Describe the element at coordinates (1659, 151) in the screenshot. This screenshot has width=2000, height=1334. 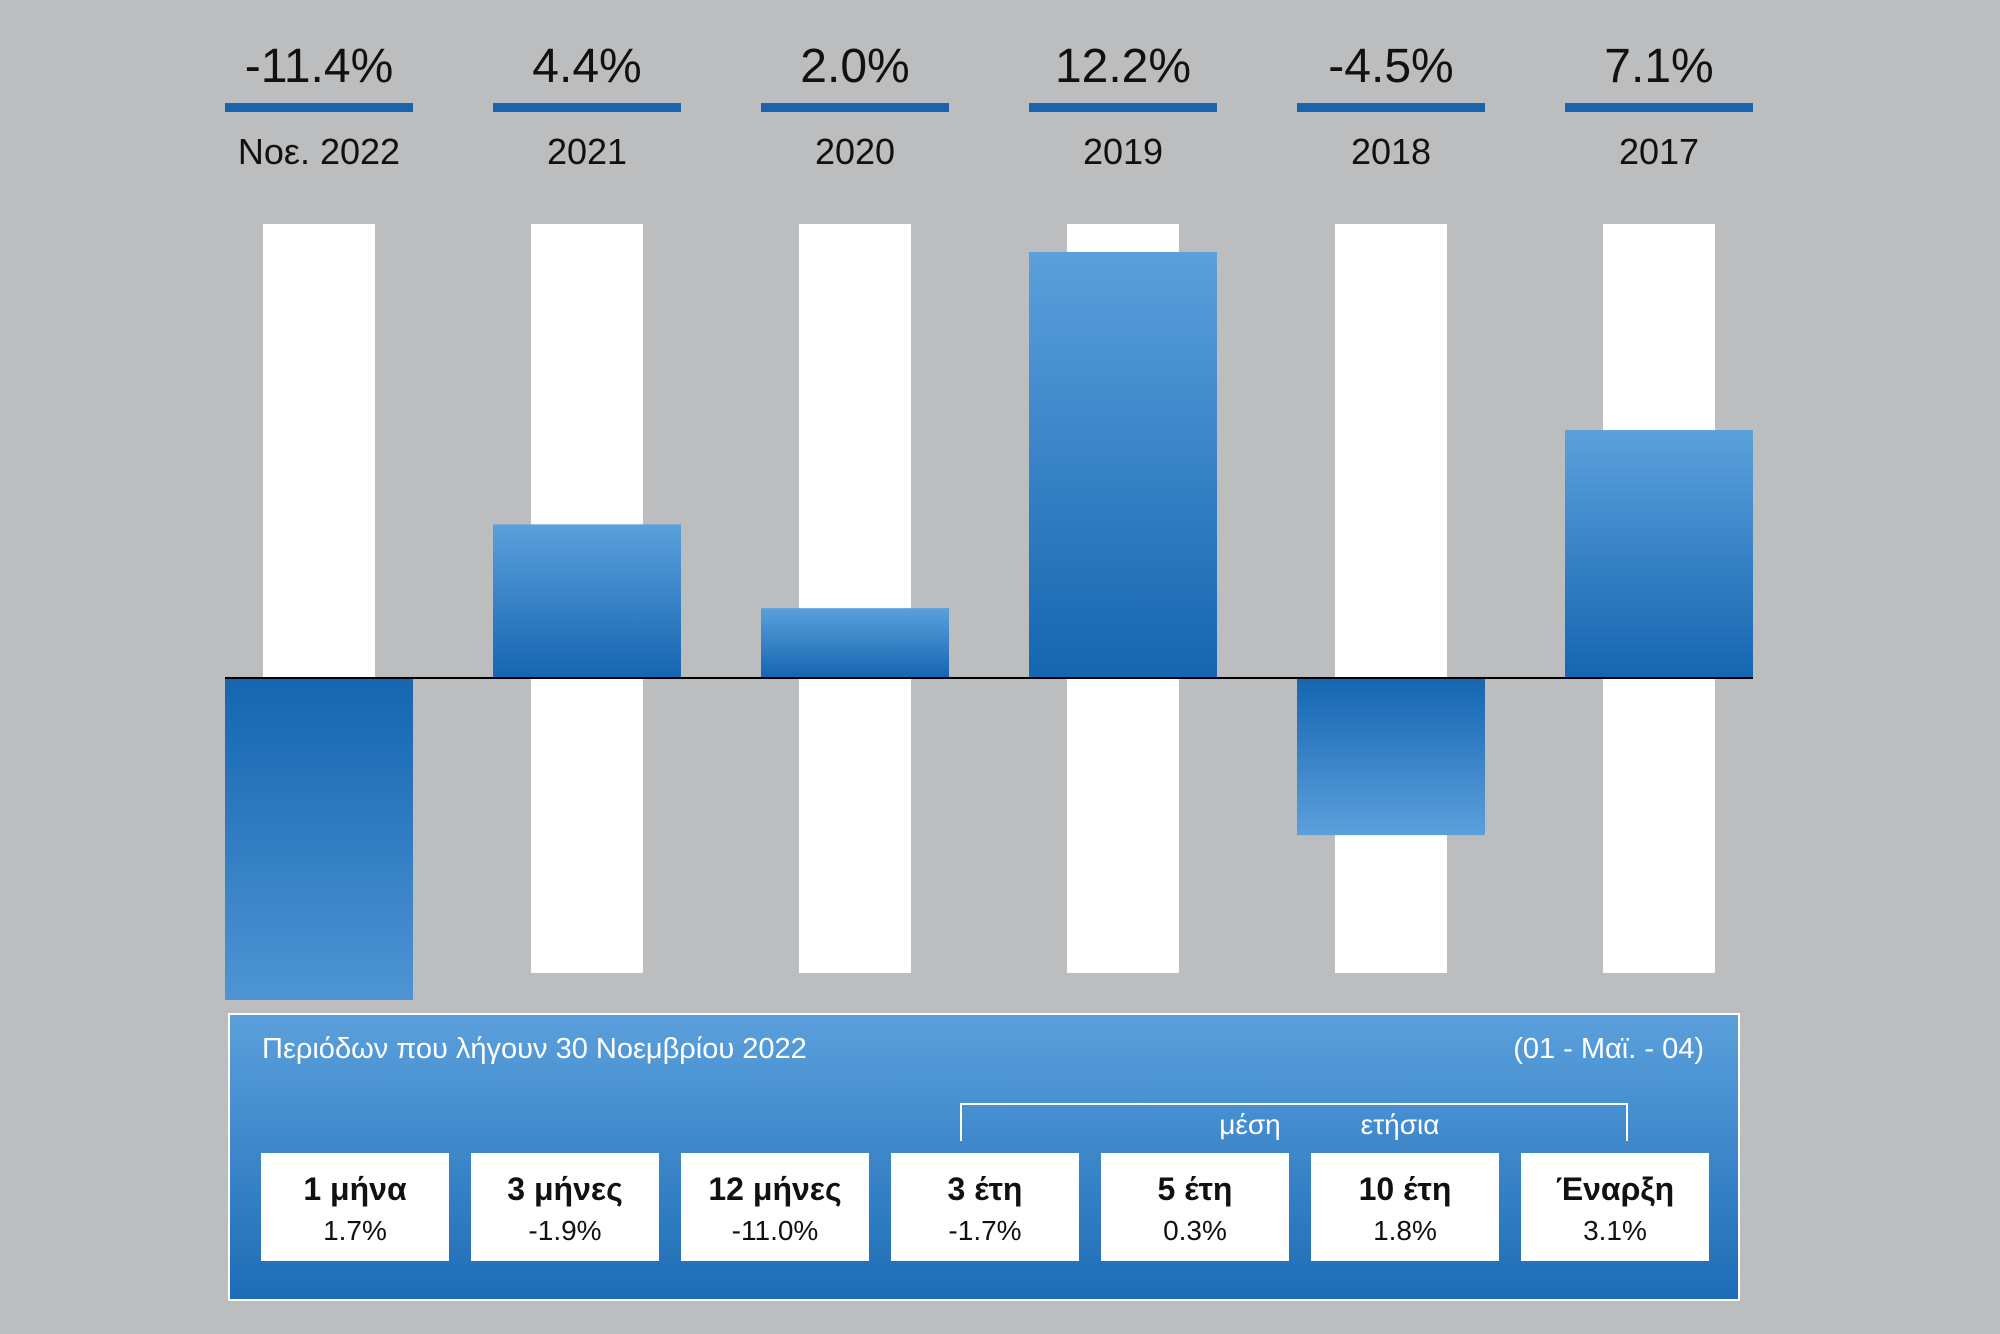
I see `category-label: 2017` at that location.